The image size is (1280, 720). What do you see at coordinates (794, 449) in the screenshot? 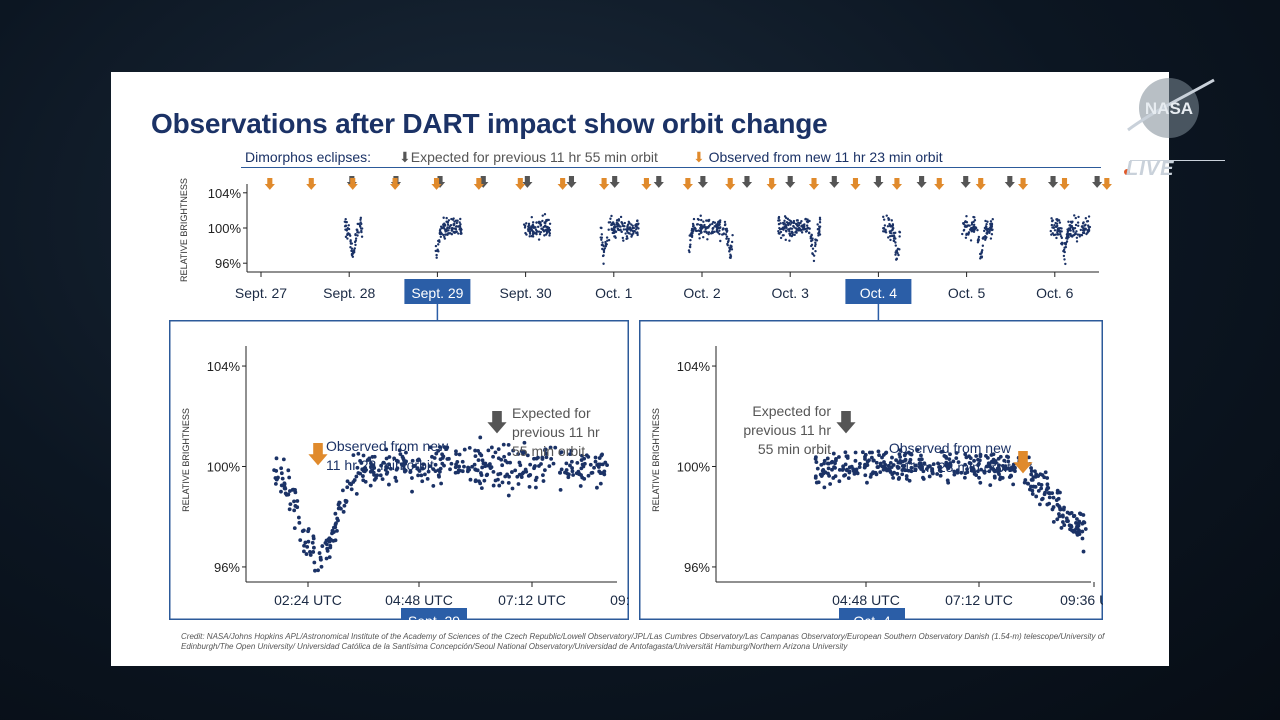
I see `oct4-chart-expected-label-line: 55 min orbit` at bounding box center [794, 449].